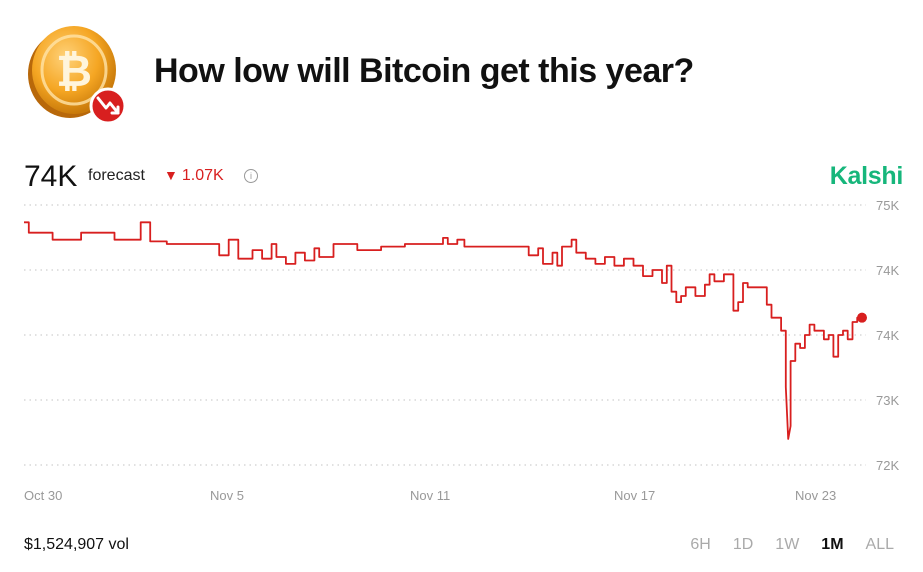 The height and width of the screenshot is (572, 923). What do you see at coordinates (76, 544) in the screenshot?
I see `volume-label: $1,524,907 vol` at bounding box center [76, 544].